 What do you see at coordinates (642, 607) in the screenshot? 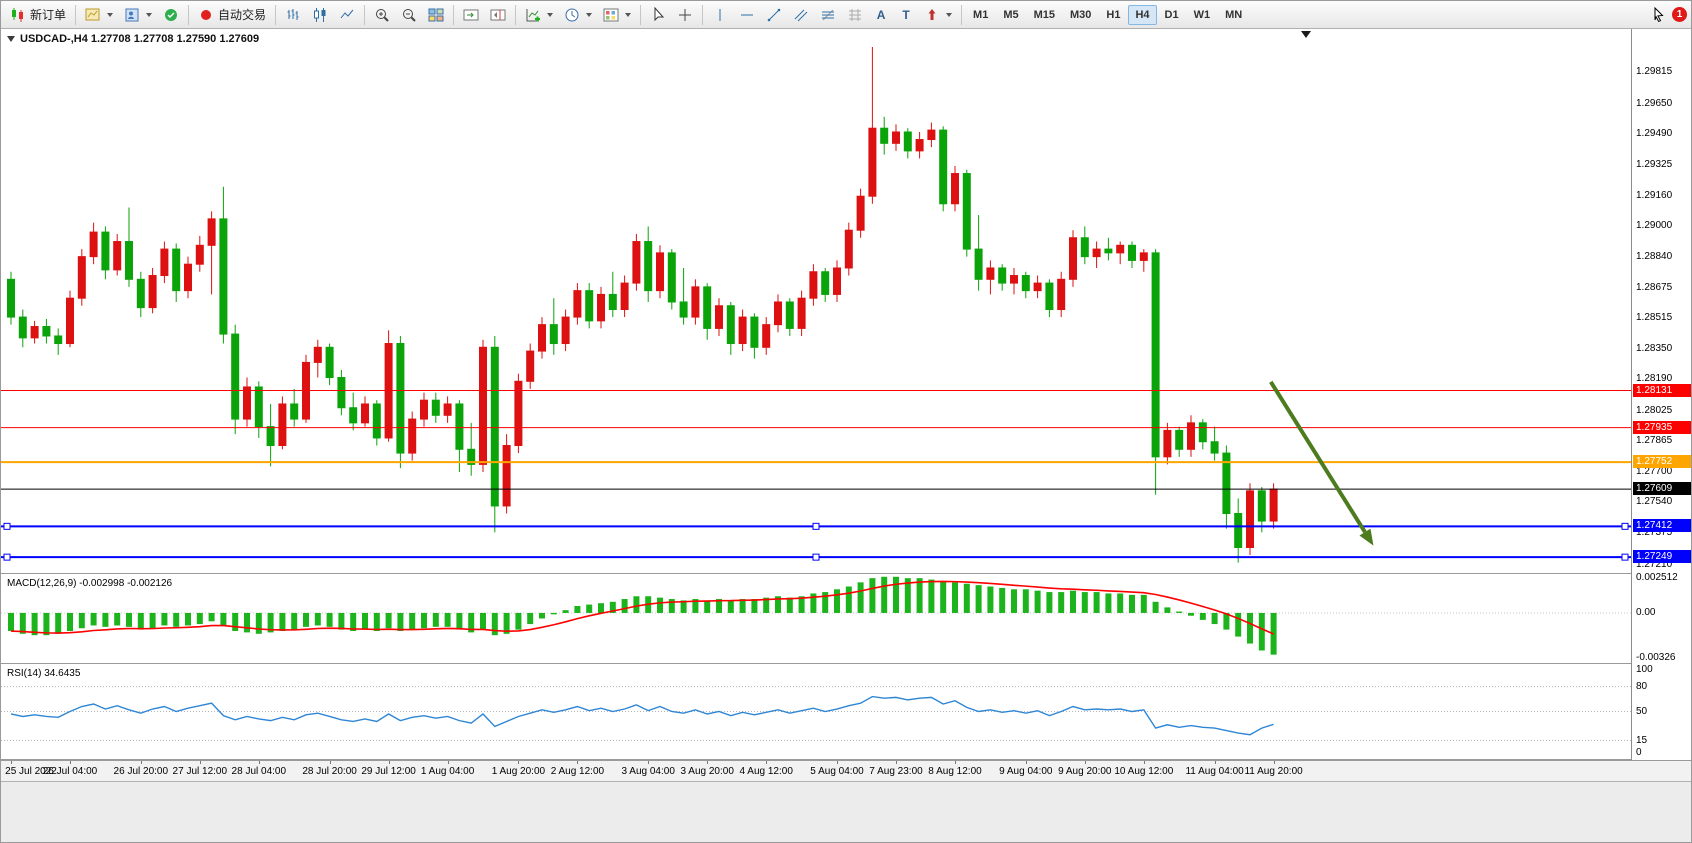
I see `macd-signal-line` at bounding box center [642, 607].